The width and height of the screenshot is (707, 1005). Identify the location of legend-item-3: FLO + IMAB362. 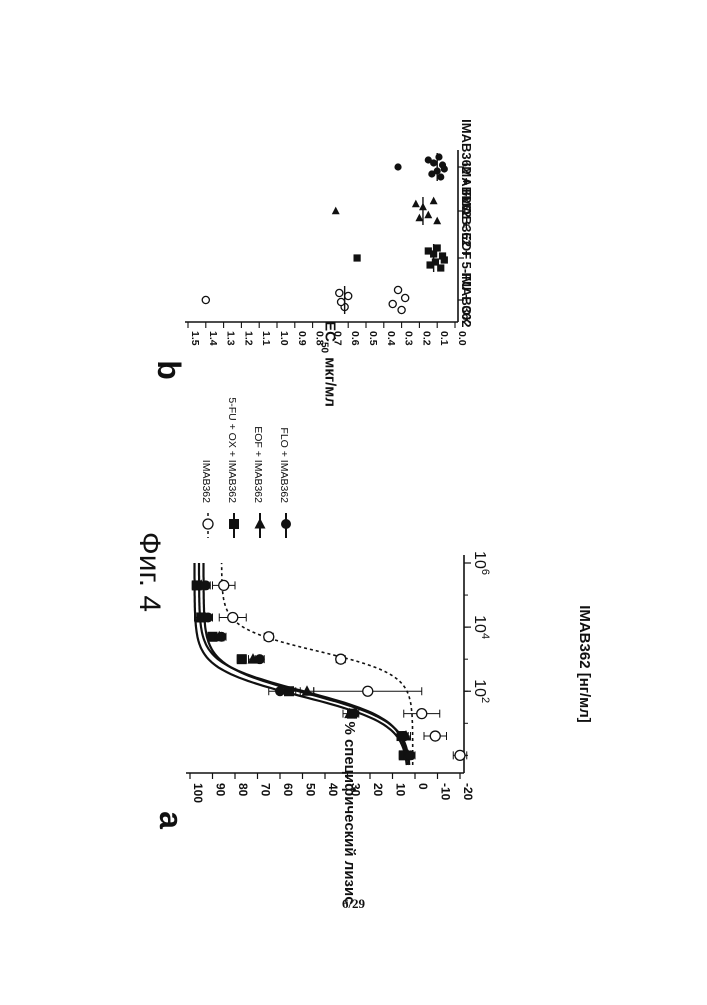
(284, 482).